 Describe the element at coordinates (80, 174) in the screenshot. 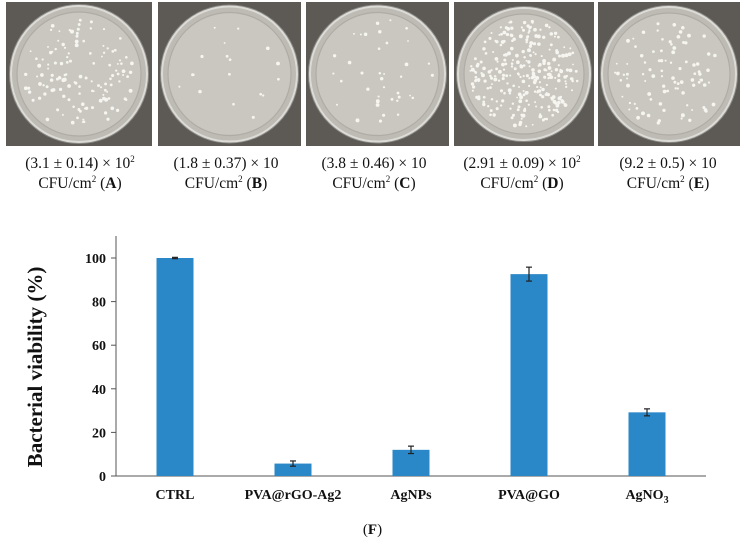

I see `plate-caption-a: (3.1 ± 0.14) × 102 CFU/cm2 (A)` at that location.